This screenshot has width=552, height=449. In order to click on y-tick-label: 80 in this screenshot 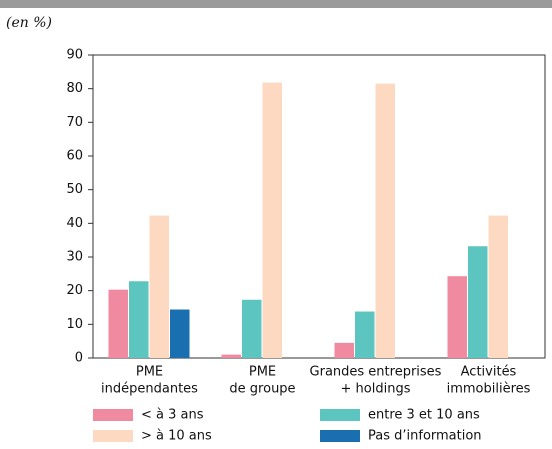, I will do `click(74, 88)`.